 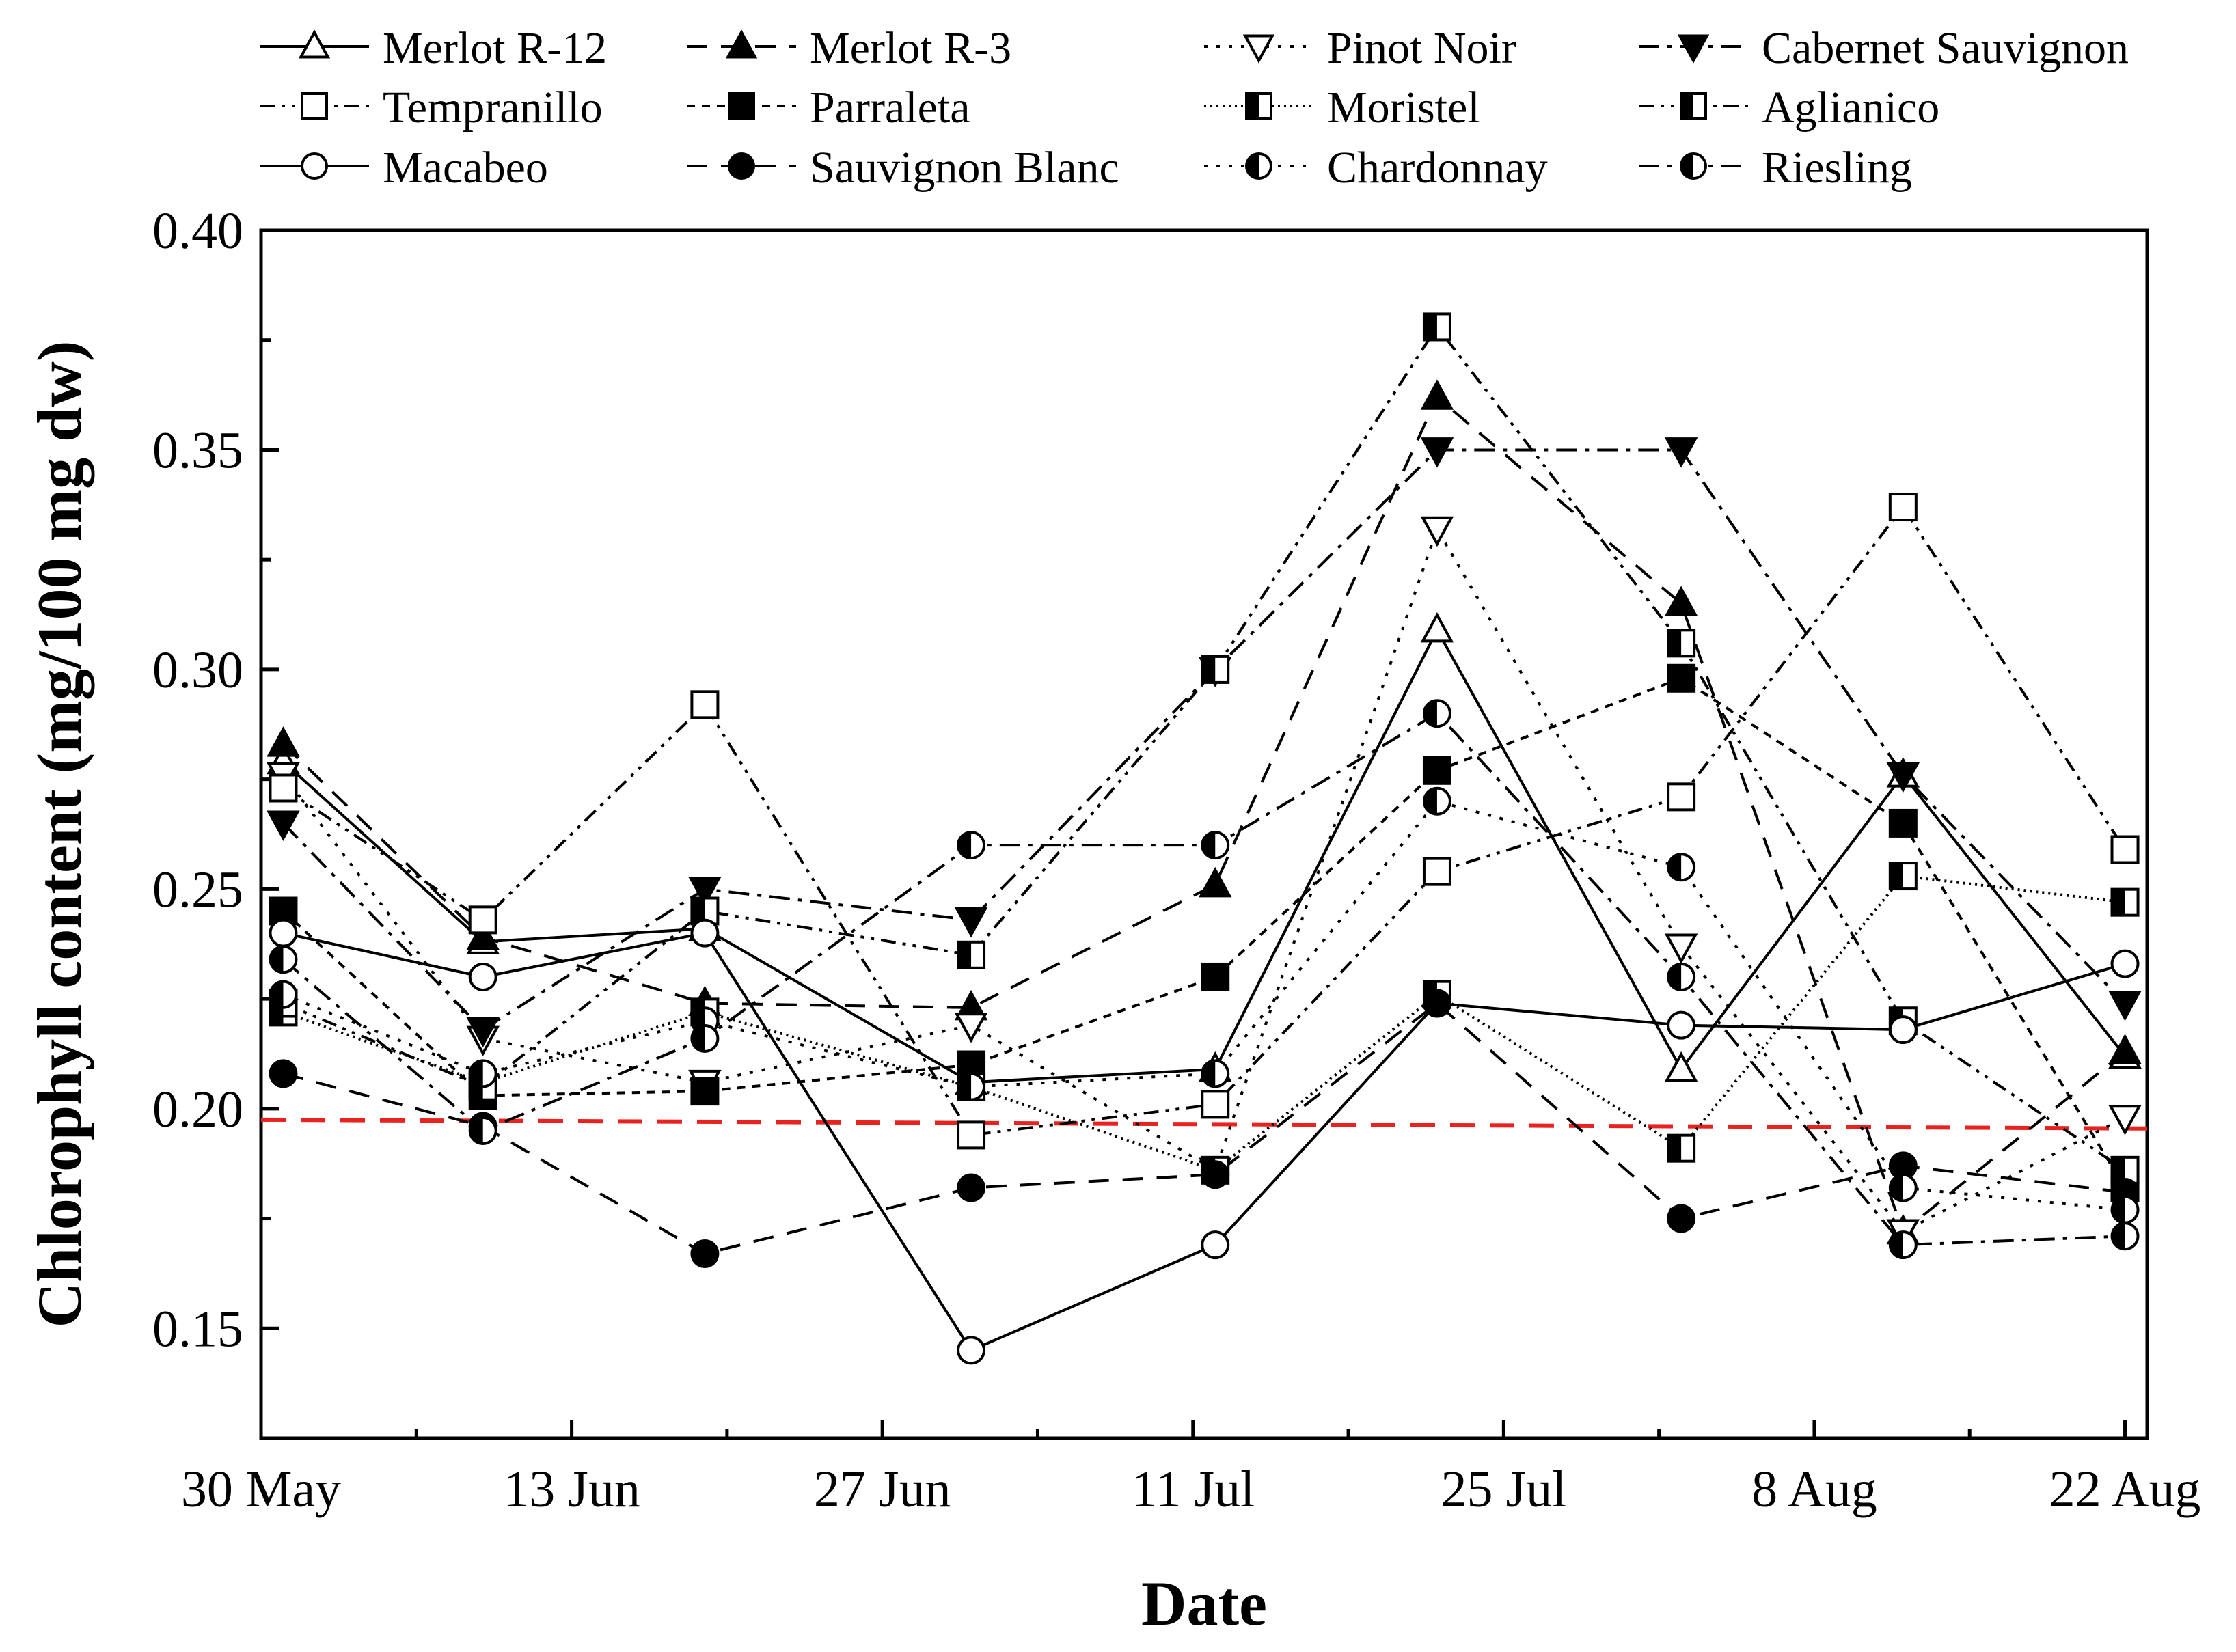 What do you see at coordinates (882, 1490) in the screenshot?
I see `x-tick-label: 27 Jun` at bounding box center [882, 1490].